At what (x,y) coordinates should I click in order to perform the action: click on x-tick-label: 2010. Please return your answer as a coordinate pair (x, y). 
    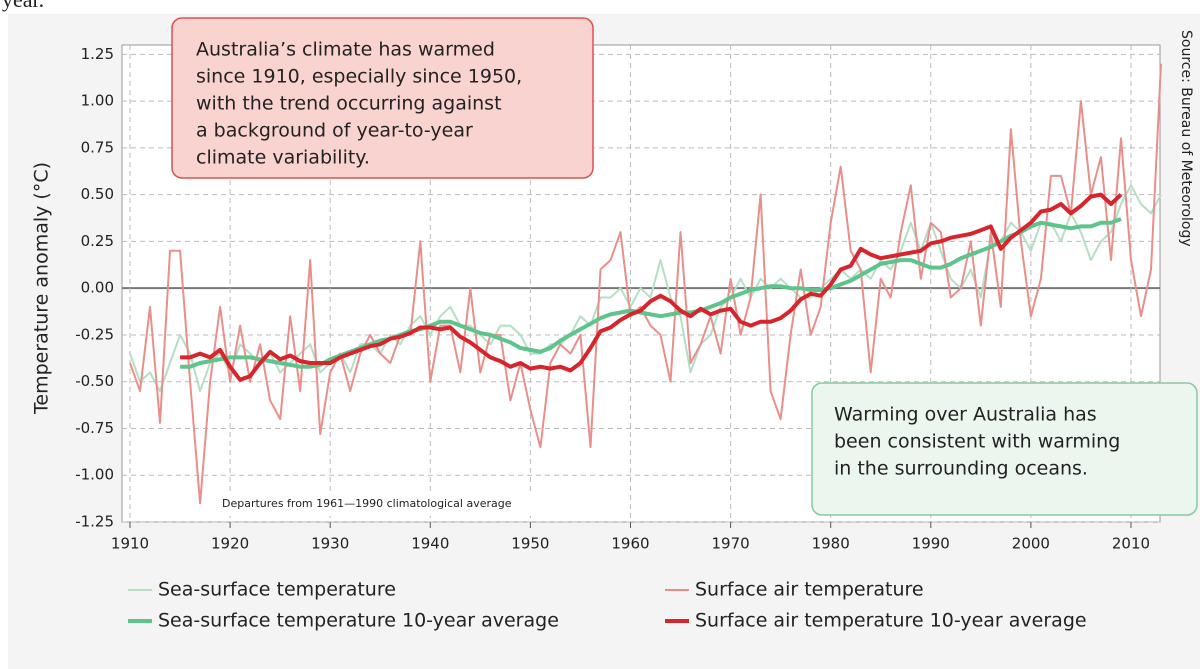
    Looking at the image, I should click on (1131, 544).